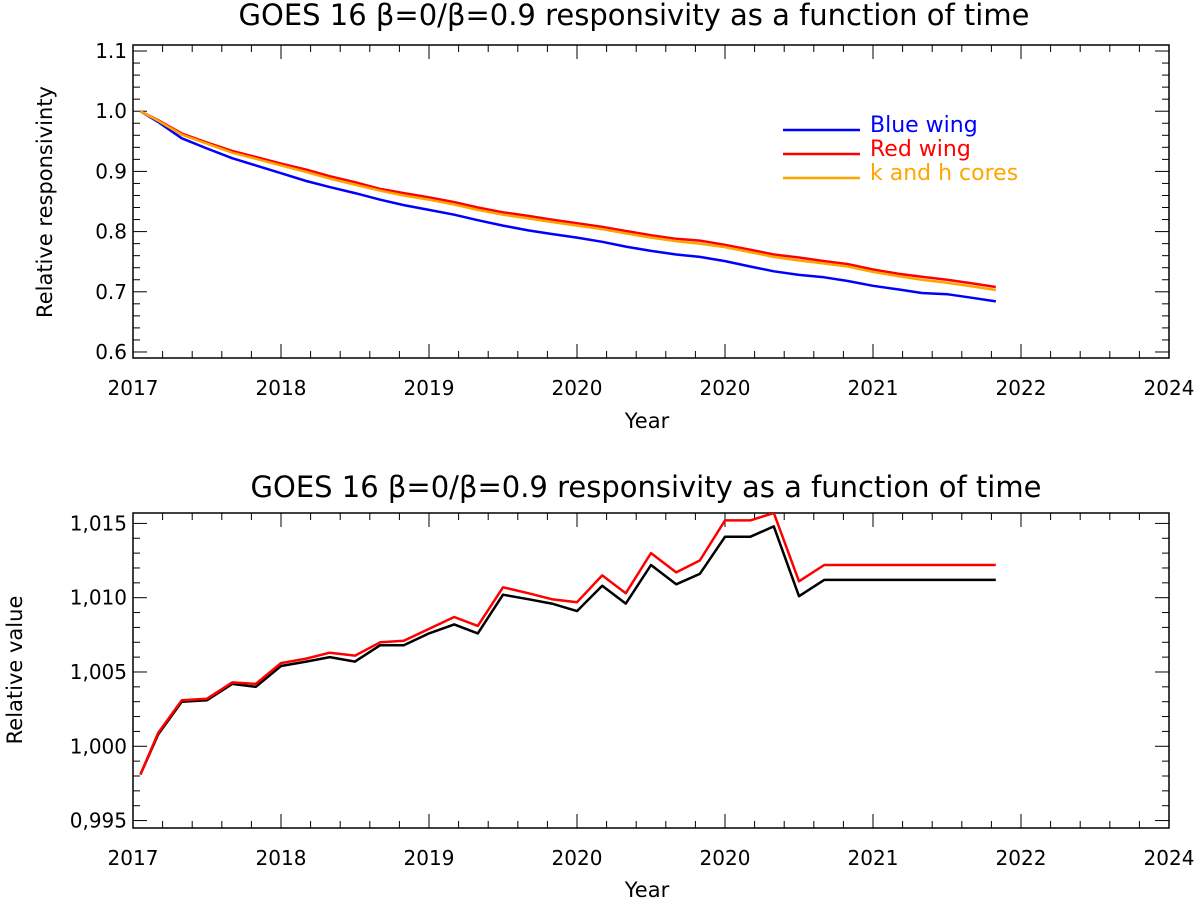 This screenshot has width=1200, height=904. I want to click on legend-label: Red wing, so click(920, 149).